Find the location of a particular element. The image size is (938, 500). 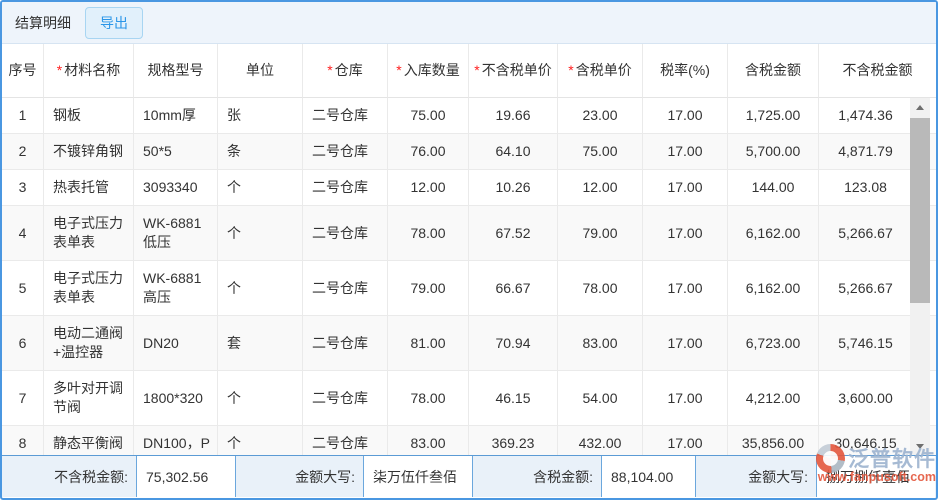

cell: 电动二通阀+温控器 is located at coordinates (89, 343).